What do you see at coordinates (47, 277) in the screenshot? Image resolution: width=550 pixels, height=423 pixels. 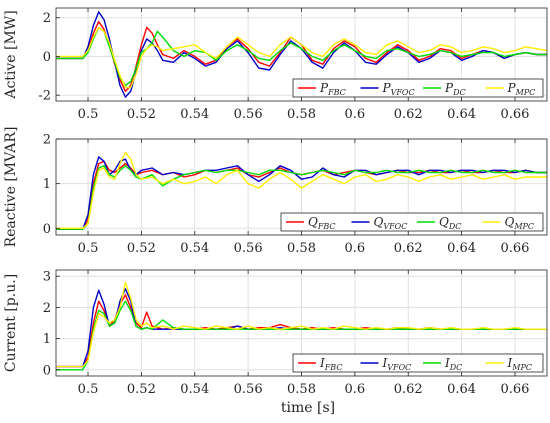 I see `y-tick-label: 3` at bounding box center [47, 277].